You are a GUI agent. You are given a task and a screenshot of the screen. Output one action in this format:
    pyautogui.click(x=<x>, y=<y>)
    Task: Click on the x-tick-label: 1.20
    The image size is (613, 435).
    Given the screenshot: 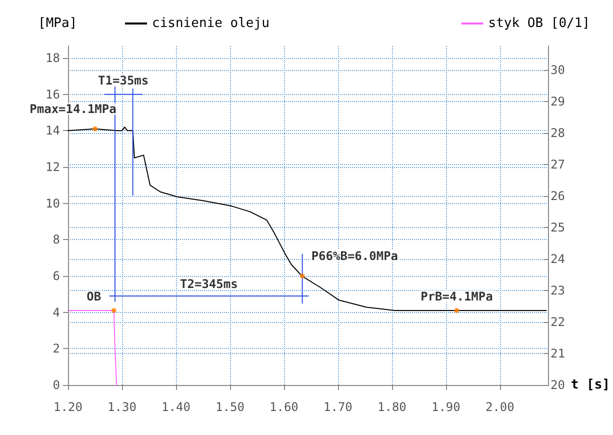 What is the action you would take?
    pyautogui.click(x=68, y=407)
    